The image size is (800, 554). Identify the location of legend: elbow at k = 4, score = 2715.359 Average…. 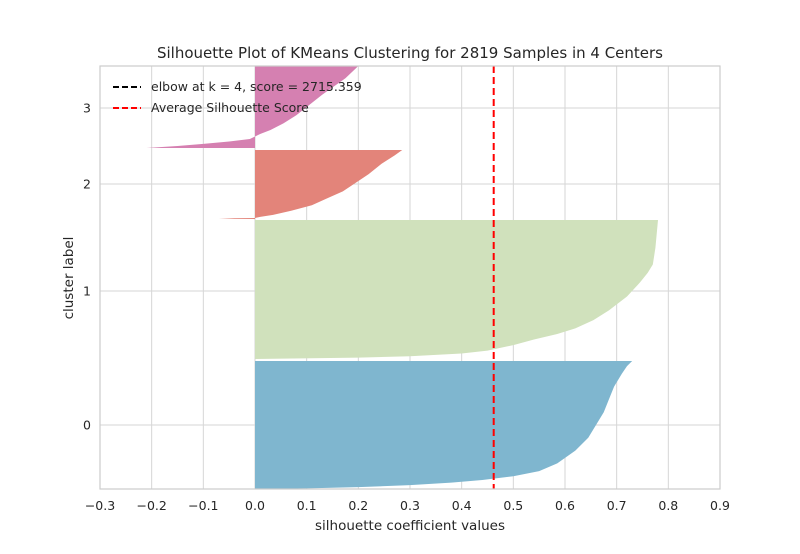
(237, 97).